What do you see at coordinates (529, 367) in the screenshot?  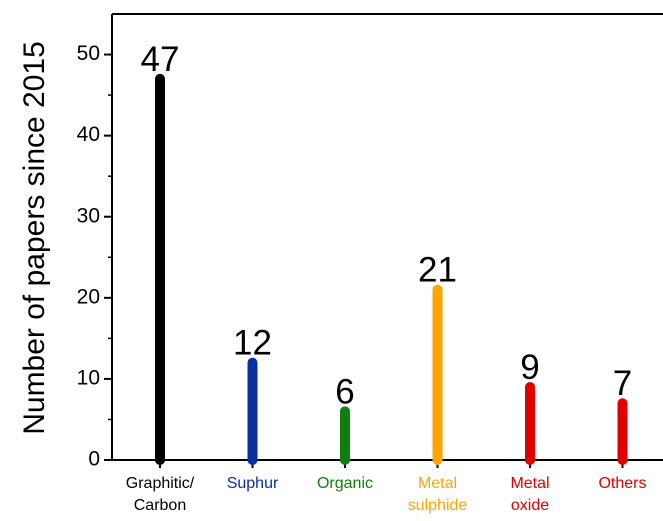 I see `data-label: 9` at bounding box center [529, 367].